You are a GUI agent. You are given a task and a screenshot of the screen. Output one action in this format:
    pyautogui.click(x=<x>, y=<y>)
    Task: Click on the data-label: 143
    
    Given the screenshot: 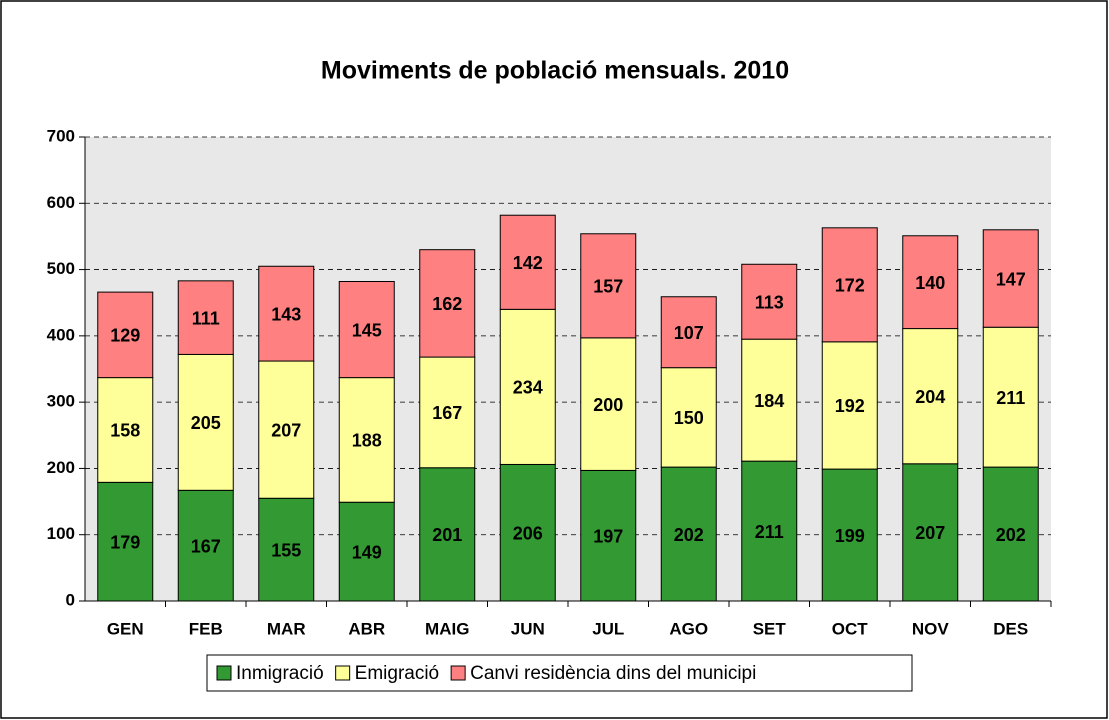 What is the action you would take?
    pyautogui.click(x=286, y=314)
    